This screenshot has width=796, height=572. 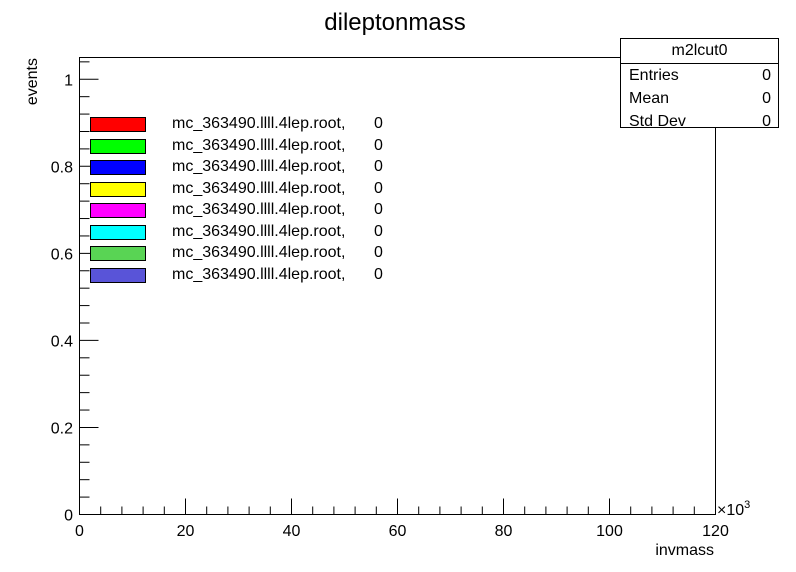 I want to click on x-axis-multiplier: ×10³, so click(x=733, y=509).